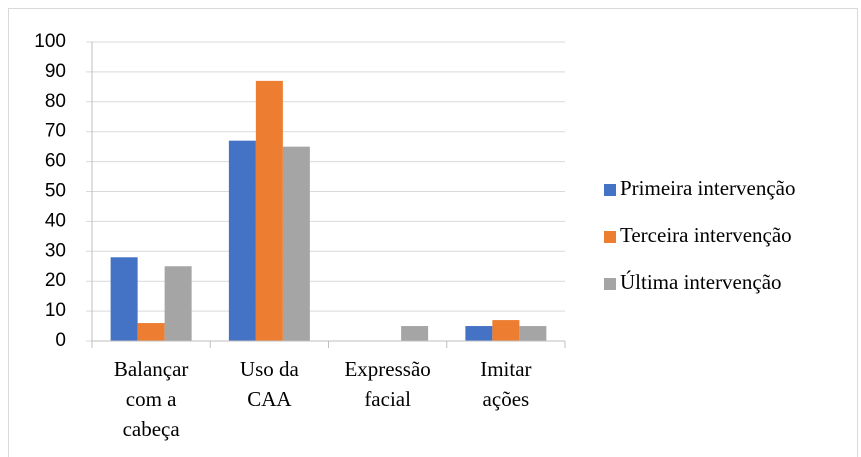  Describe the element at coordinates (151, 399) in the screenshot. I see `x-tick-label: com a` at that location.